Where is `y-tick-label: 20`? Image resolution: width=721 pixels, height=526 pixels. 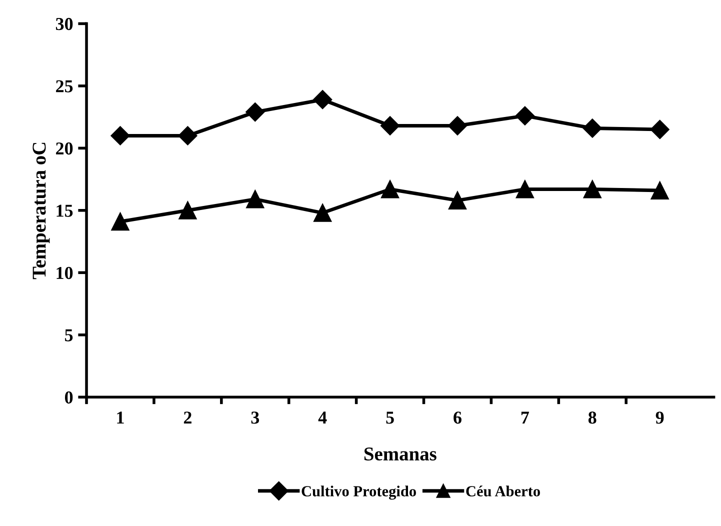 y-tick-label: 20 is located at coordinates (64, 148).